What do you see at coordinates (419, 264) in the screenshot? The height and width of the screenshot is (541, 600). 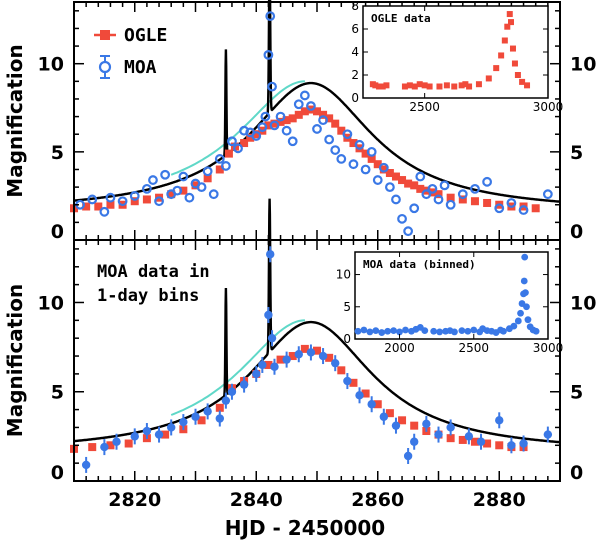 I see `inset-title: MOA data (binned)` at bounding box center [419, 264].